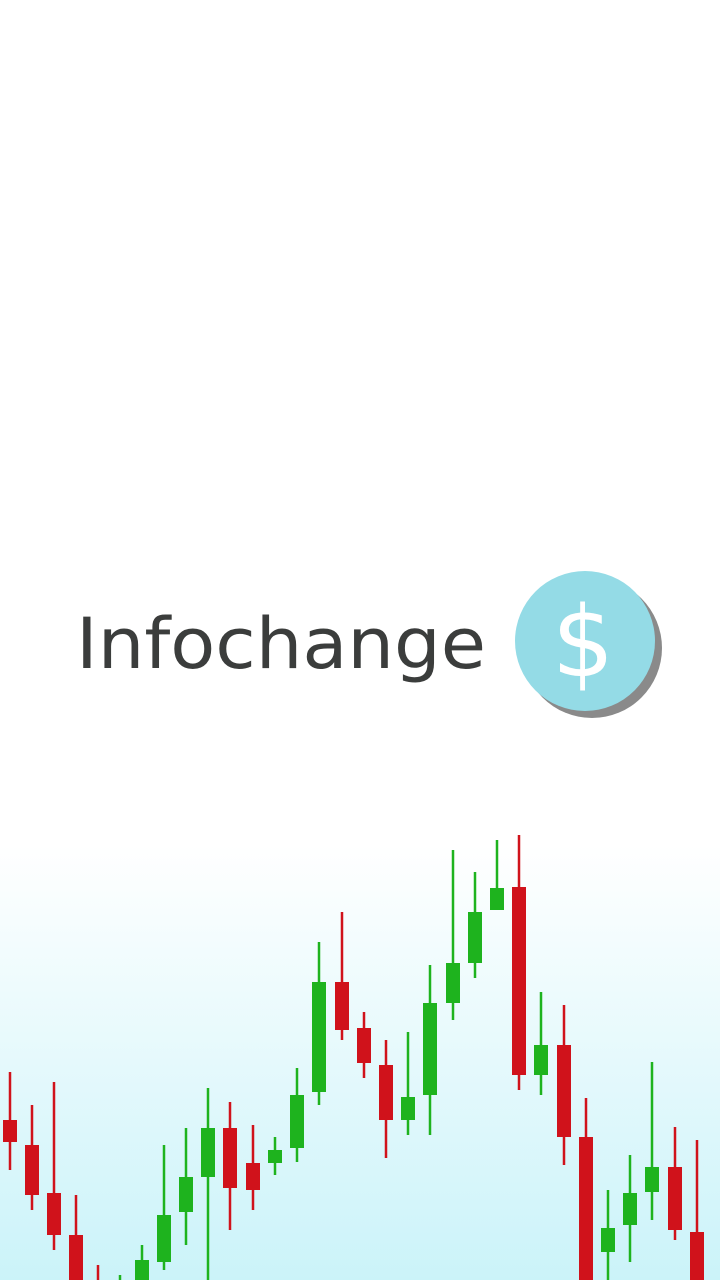  I want to click on logo-coin, so click(585, 641).